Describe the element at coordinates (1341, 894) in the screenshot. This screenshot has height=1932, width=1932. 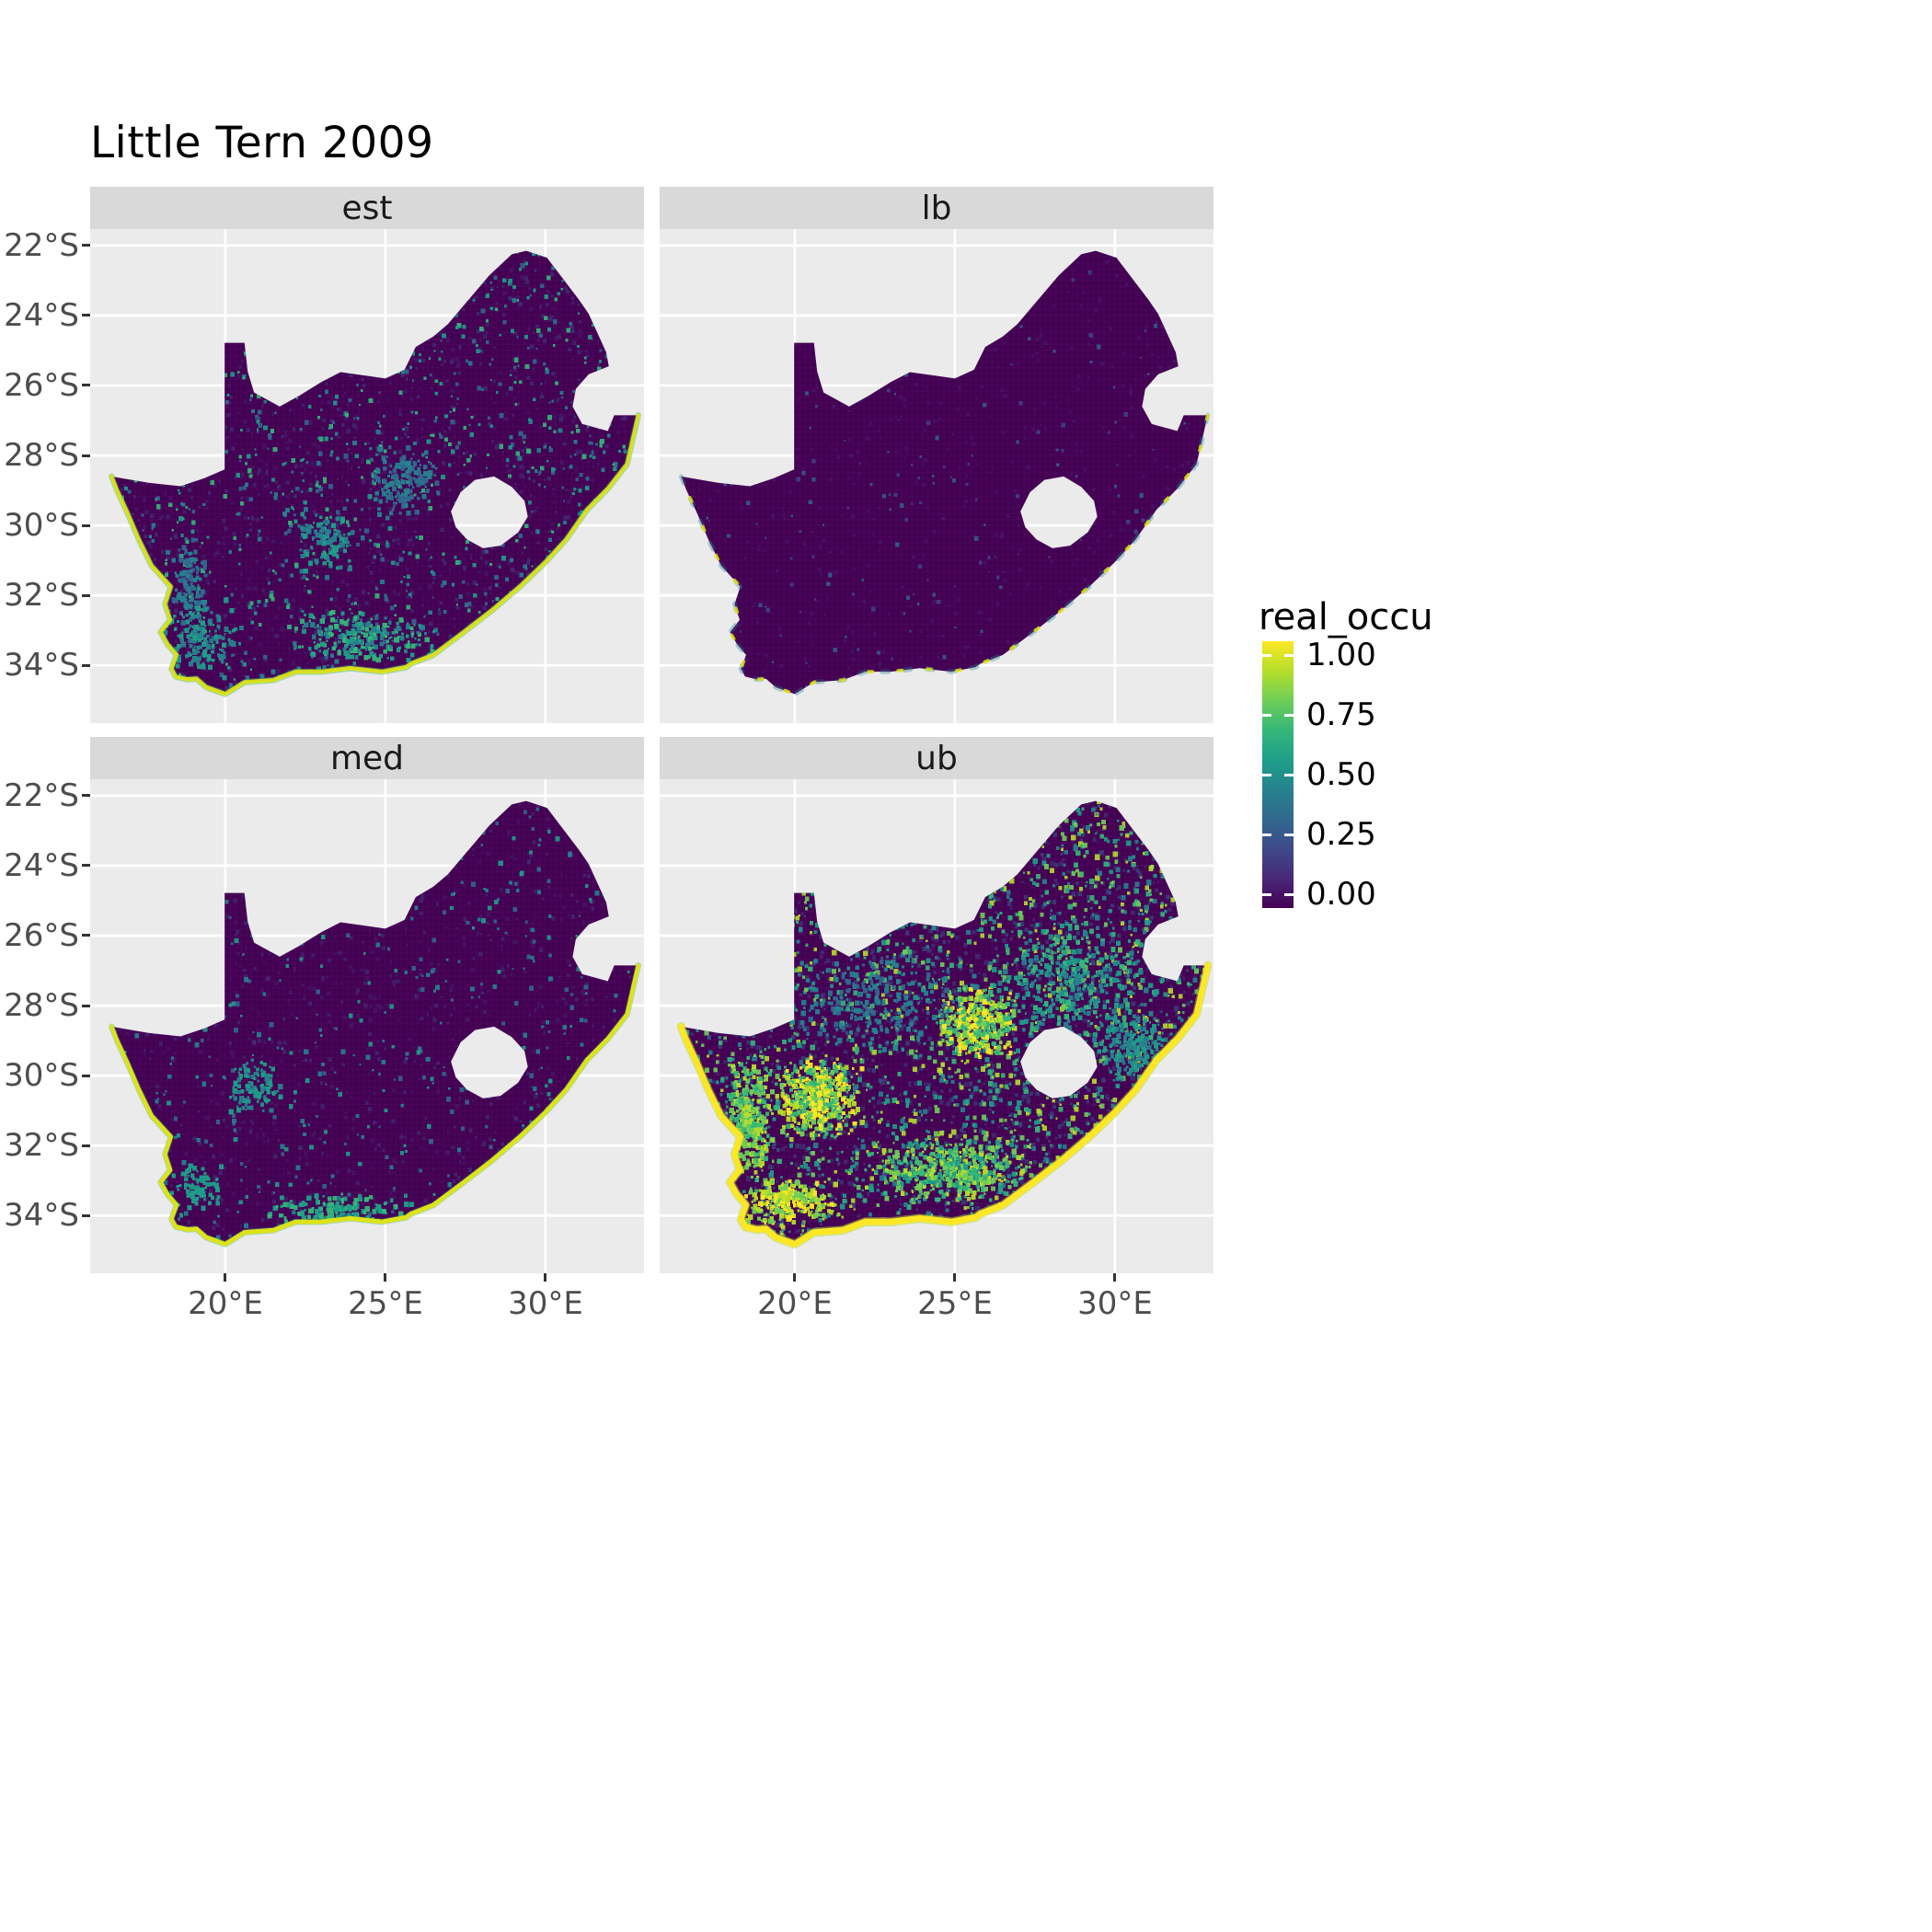
I see `legend-tick-label: 0.00` at that location.